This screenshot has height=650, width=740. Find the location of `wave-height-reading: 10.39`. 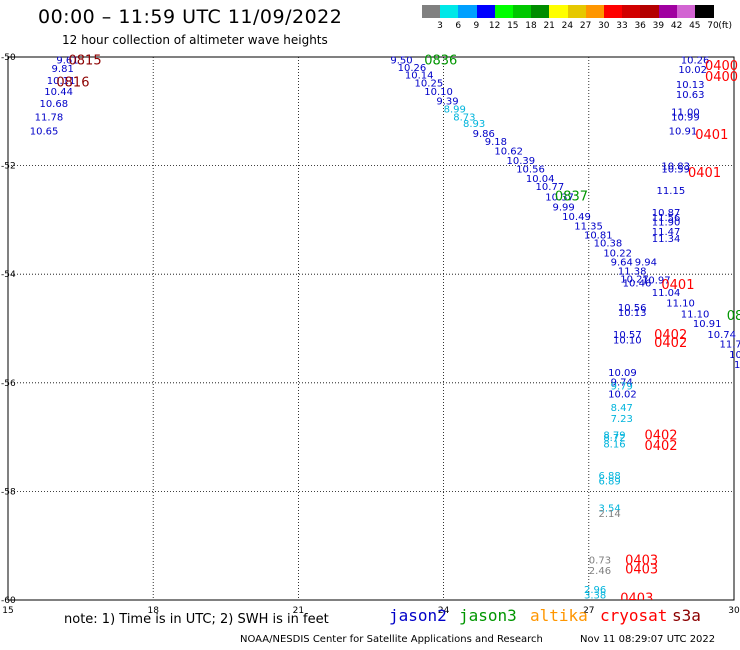

wave-height-reading: 10.39 is located at coordinates (521, 161).